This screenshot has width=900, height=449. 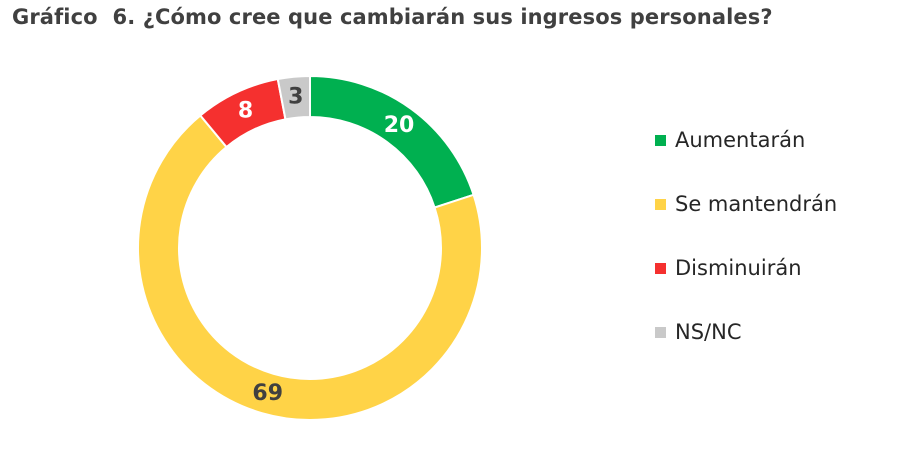 I want to click on legend-swatch-disminuiran, so click(x=660, y=268).